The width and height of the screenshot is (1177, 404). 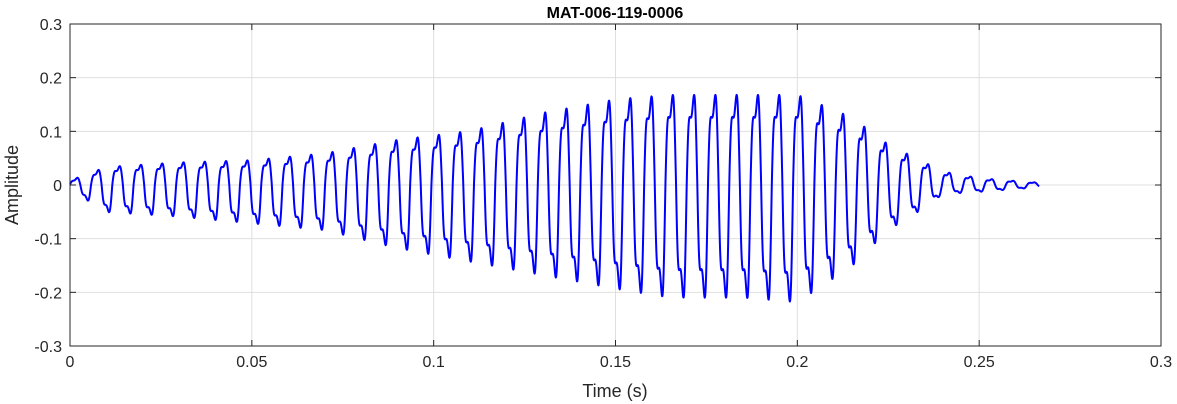 I want to click on y-tick-label: 0.3, so click(x=51, y=25).